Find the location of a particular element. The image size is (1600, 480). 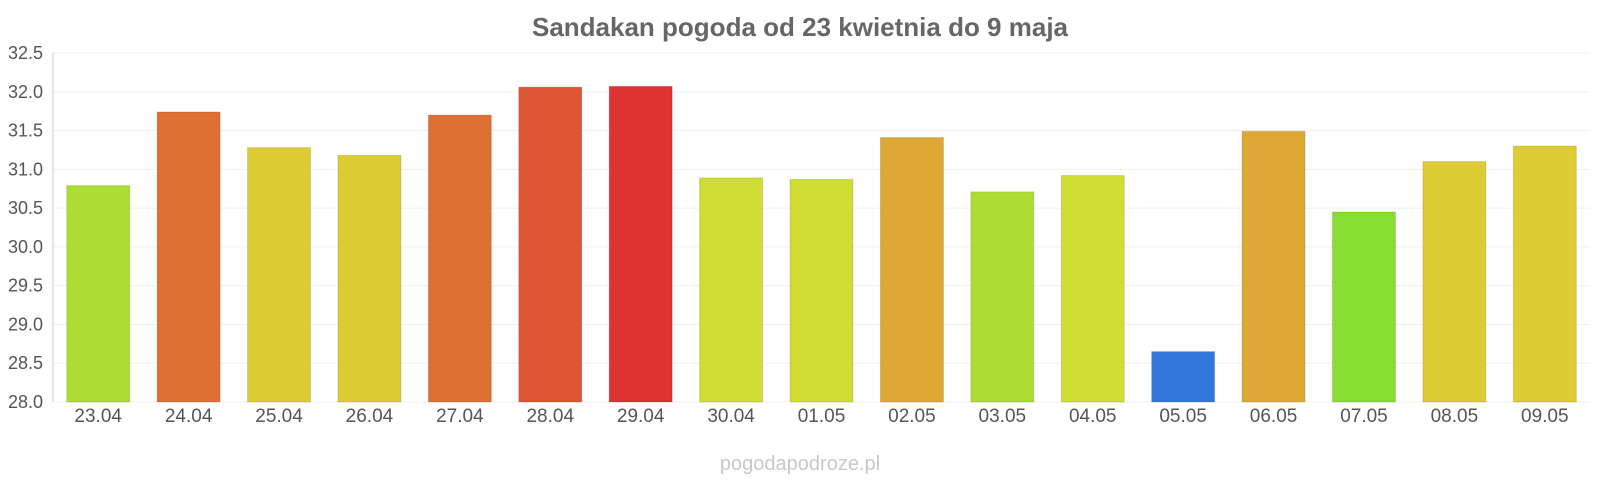

x-tick-label: 29.04 is located at coordinates (641, 416).